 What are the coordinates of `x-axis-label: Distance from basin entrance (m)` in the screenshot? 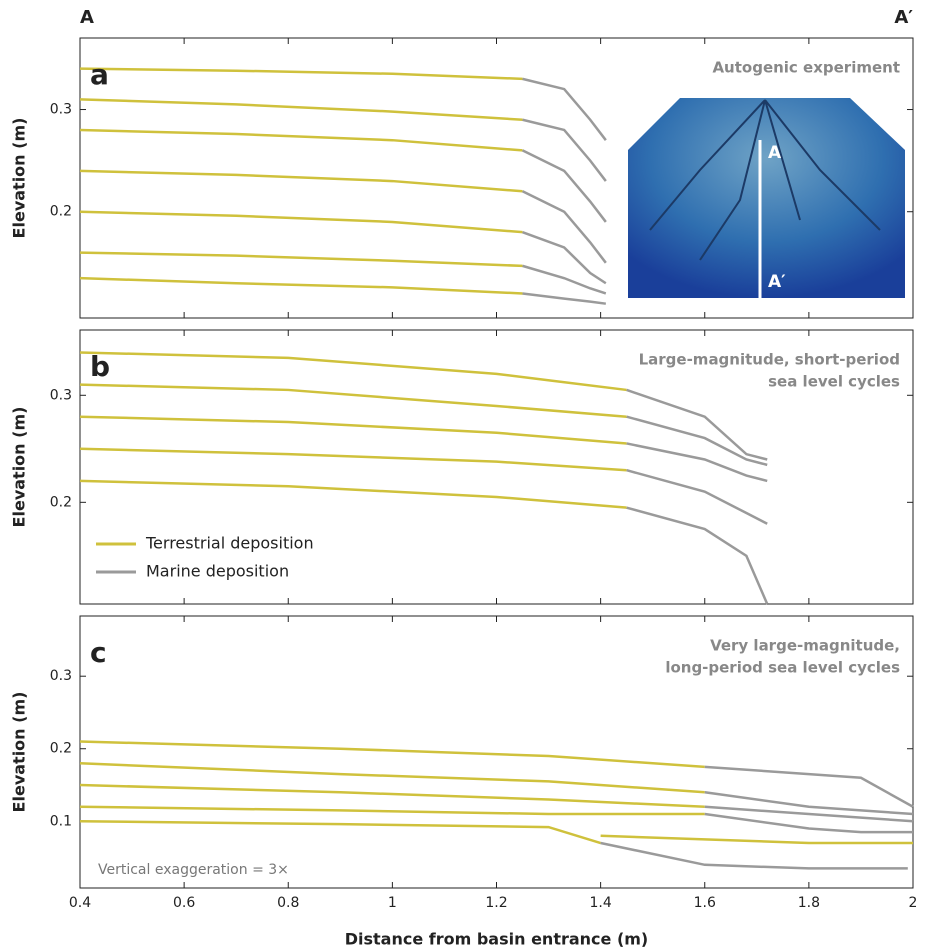 It's located at (497, 939).